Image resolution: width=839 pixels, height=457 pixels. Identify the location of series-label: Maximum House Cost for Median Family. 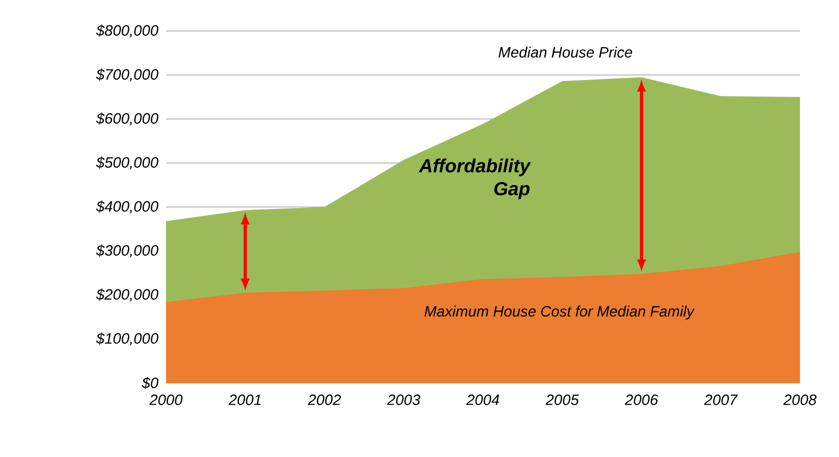
(559, 313).